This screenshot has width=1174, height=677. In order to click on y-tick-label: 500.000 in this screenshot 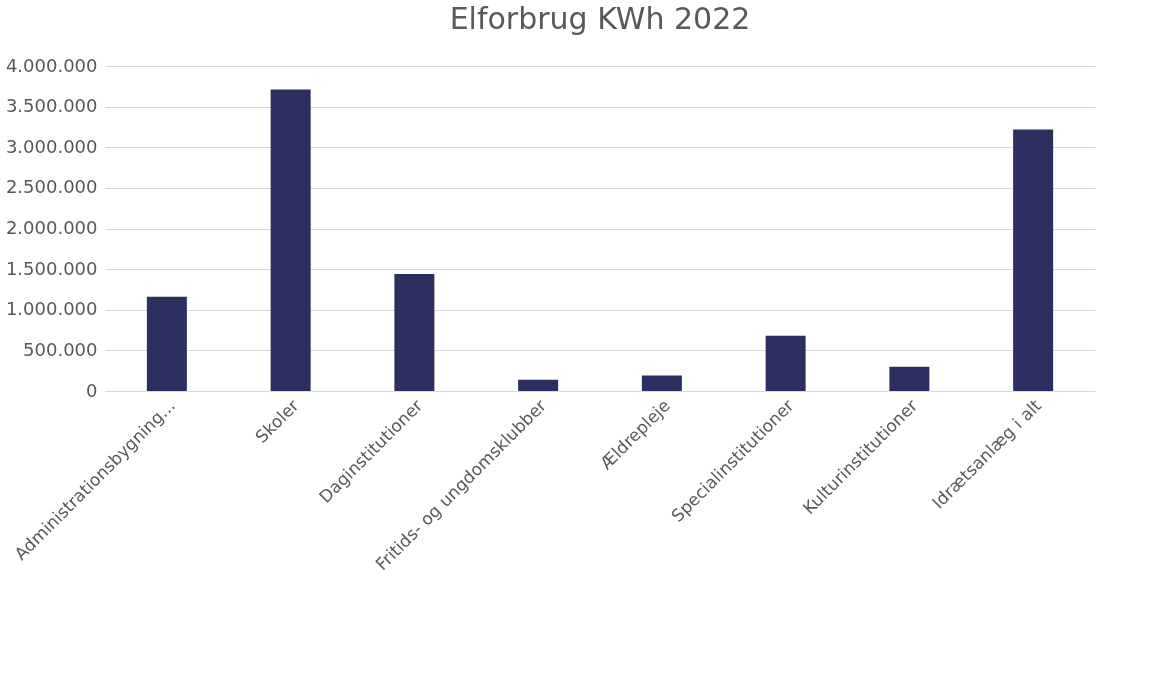, I will do `click(60, 349)`.